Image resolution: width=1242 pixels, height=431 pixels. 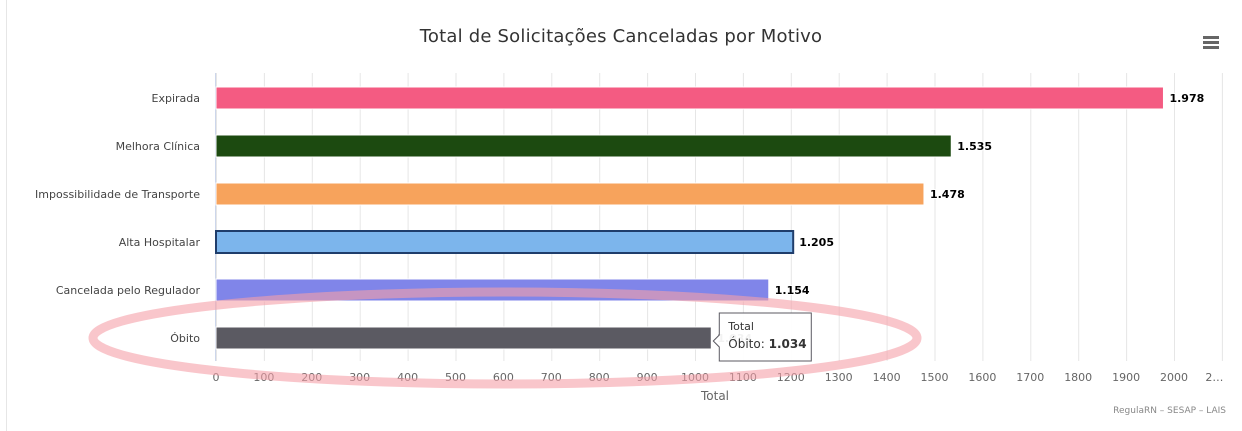 What do you see at coordinates (816, 242) in the screenshot?
I see `data-label: 1.205` at bounding box center [816, 242].